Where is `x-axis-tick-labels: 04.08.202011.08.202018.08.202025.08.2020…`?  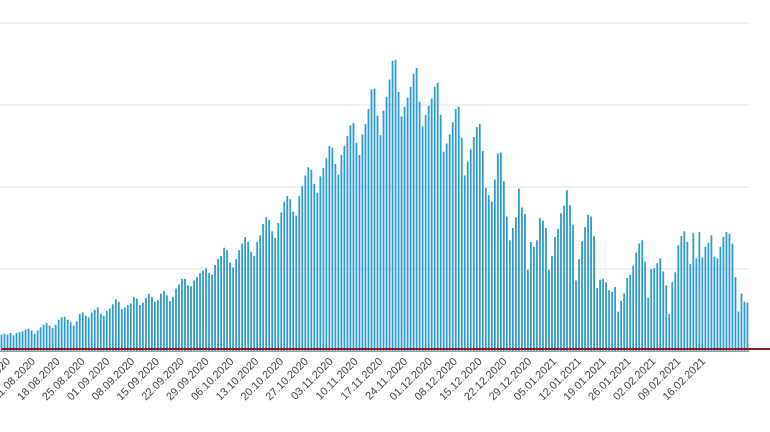
x-axis-tick-labels: 04.08.202011.08.202018.08.202025.08.2020… is located at coordinates (354, 379).